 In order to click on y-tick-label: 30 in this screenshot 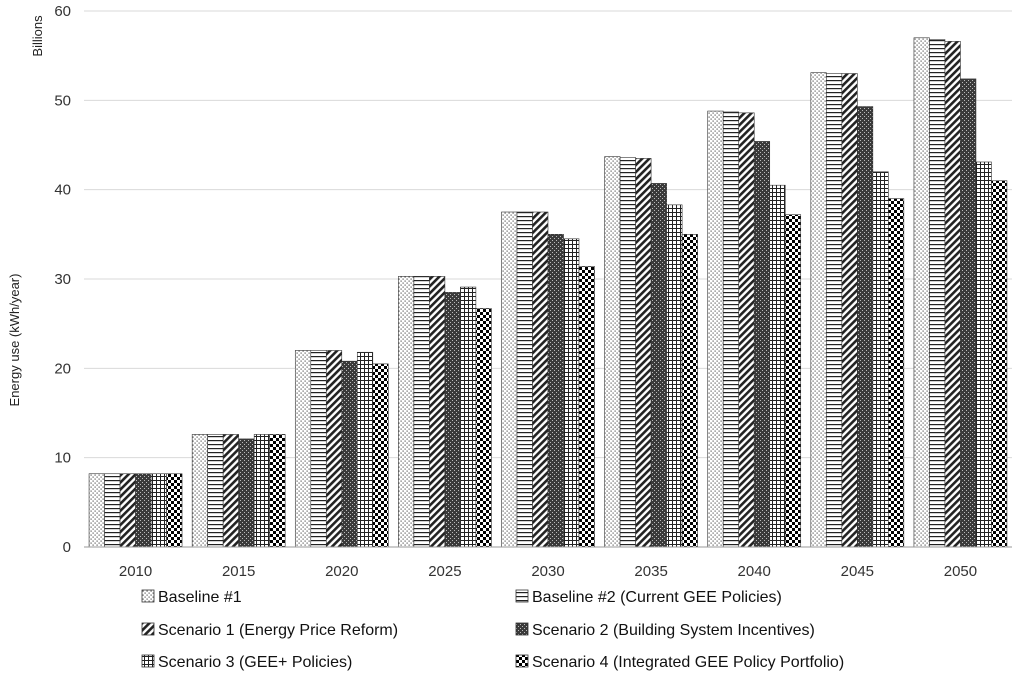, I will do `click(62, 279)`.